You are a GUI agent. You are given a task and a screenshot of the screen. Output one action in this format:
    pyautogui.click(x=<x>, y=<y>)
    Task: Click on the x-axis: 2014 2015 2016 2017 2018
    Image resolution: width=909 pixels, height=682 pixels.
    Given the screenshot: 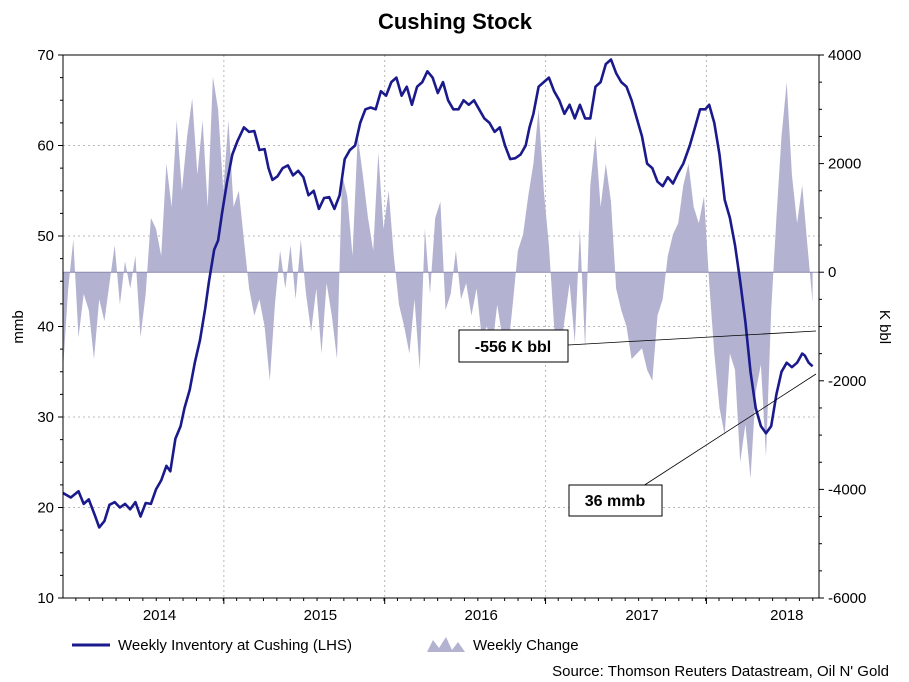 What is the action you would take?
    pyautogui.click(x=444, y=611)
    